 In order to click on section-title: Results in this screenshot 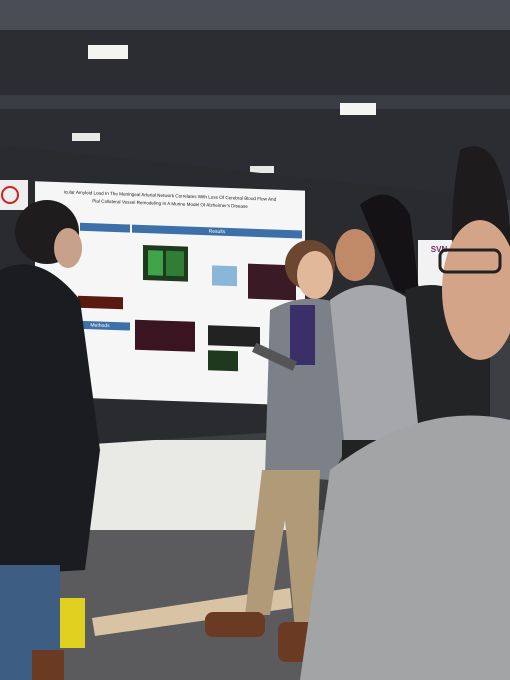, I will do `click(217, 232)`.